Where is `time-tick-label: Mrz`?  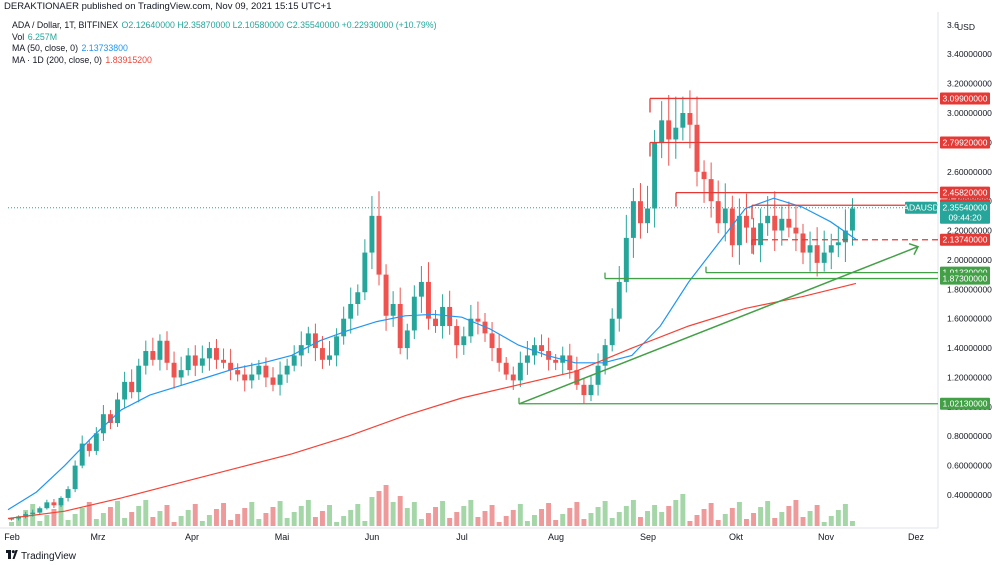
time-tick-label: Mrz is located at coordinates (98, 537).